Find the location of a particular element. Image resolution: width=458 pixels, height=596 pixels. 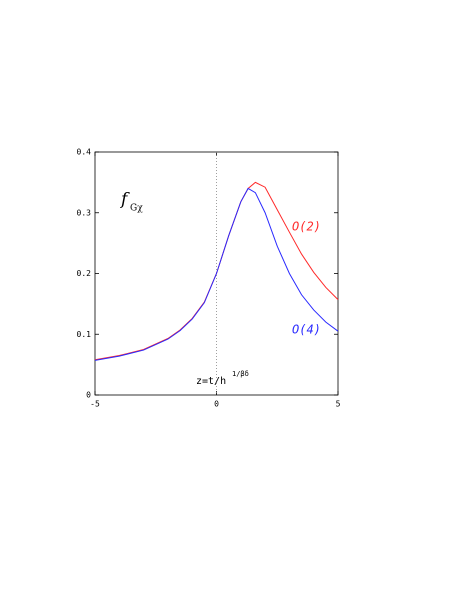

series-label: O(2) is located at coordinates (306, 227).